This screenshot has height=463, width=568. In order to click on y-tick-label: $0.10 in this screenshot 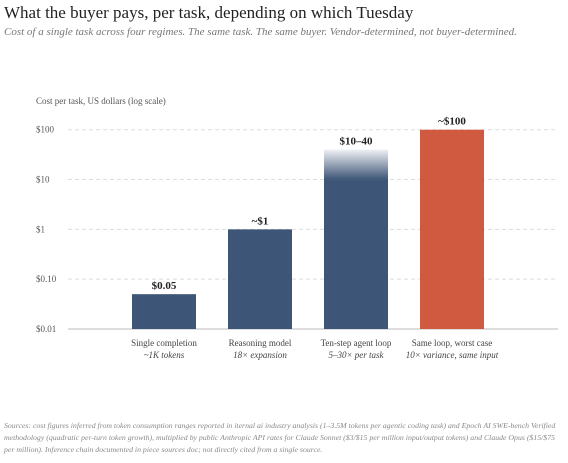, I will do `click(46, 279)`.